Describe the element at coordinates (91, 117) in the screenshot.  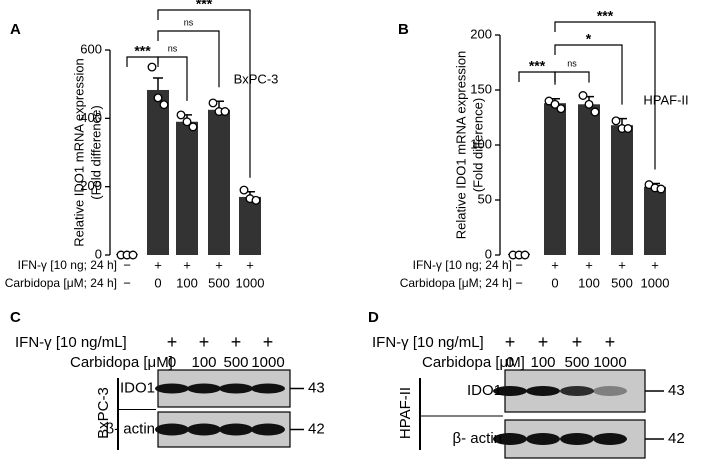
I see `y-tick-label: 400` at that location.